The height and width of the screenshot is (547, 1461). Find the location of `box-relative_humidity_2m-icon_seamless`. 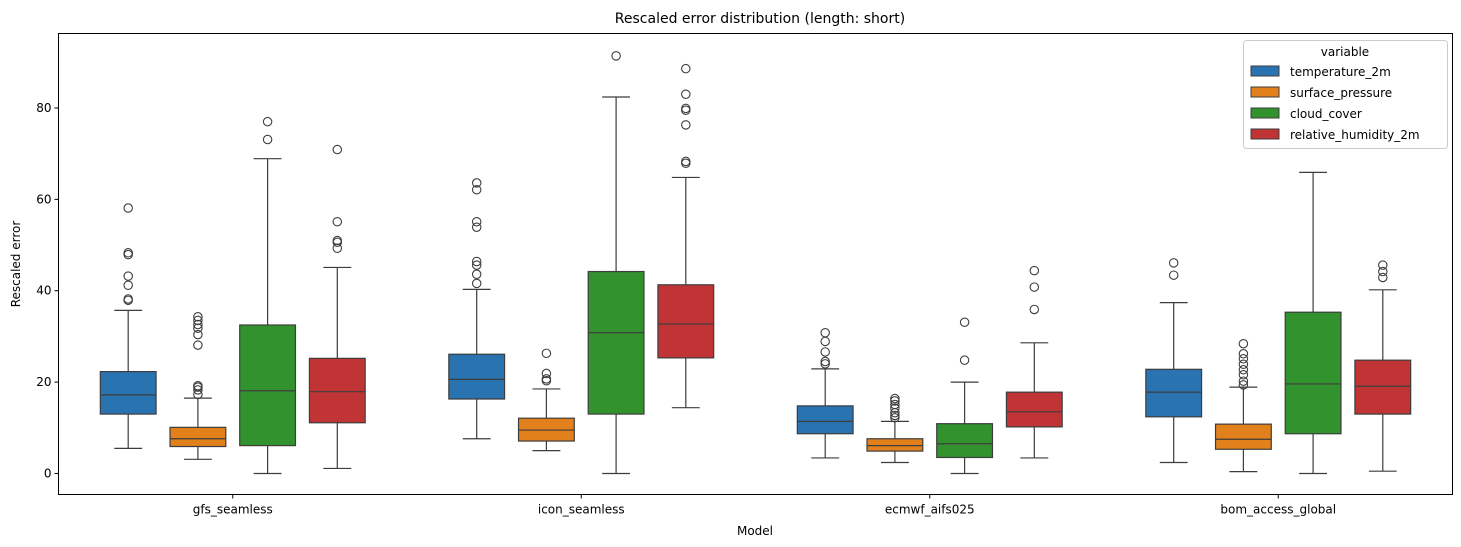

box-relative_humidity_2m-icon_seamless is located at coordinates (686, 236).